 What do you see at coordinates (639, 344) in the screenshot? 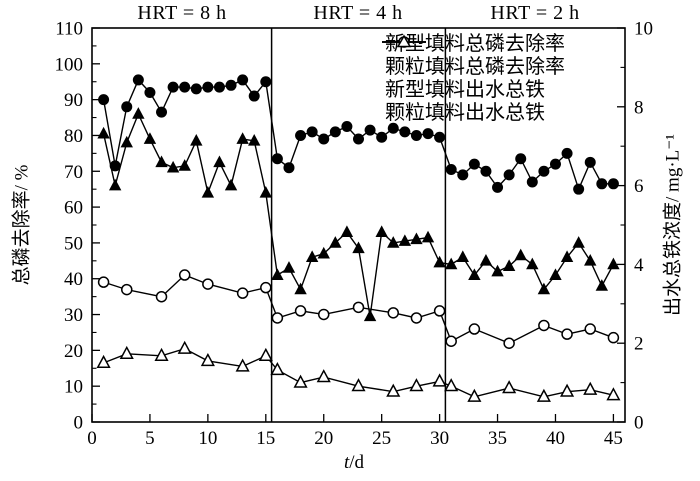
I see `y-right-tick-label: 2` at bounding box center [639, 344].